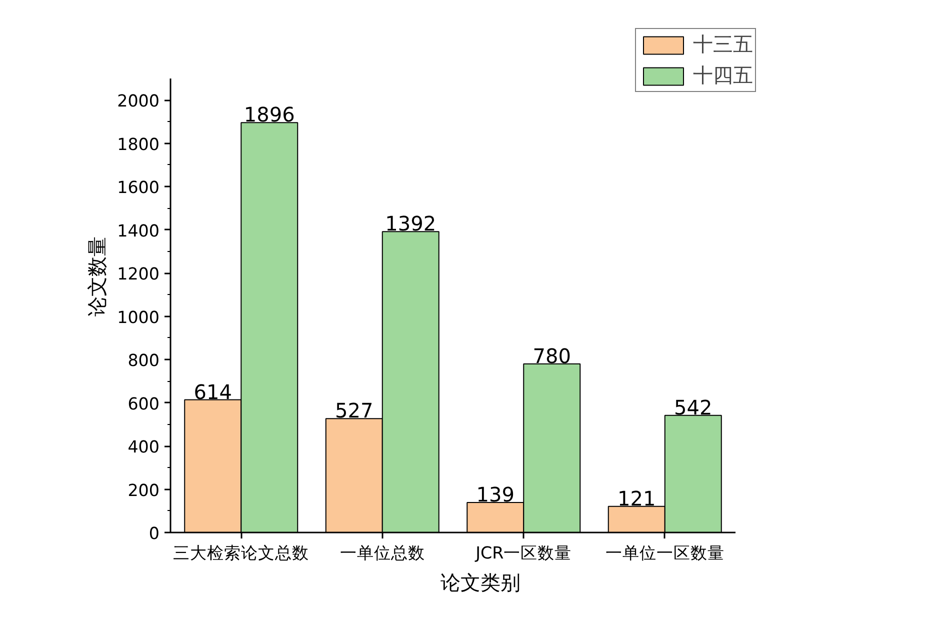  What do you see at coordinates (144, 360) in the screenshot?
I see `y-tick-label: 800` at bounding box center [144, 360].